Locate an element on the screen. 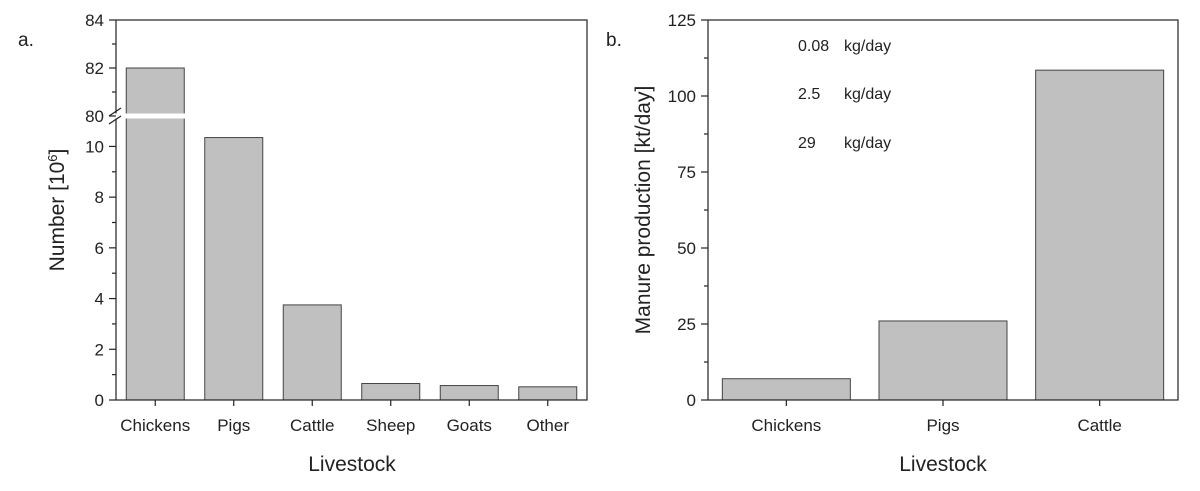 Image resolution: width=1200 pixels, height=491 pixels. annotation-value-chickens: 0.08 is located at coordinates (813, 46).